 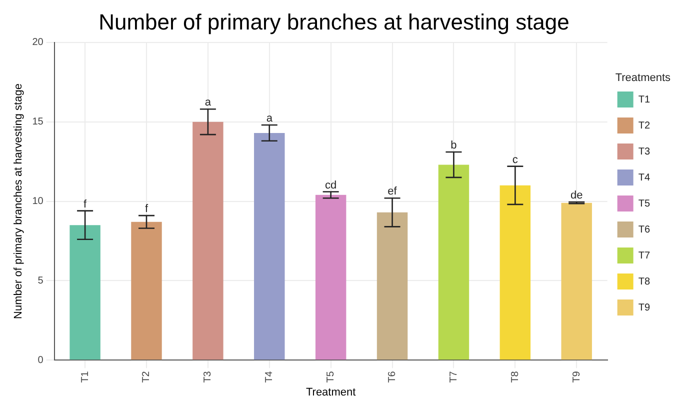 What do you see at coordinates (644, 178) in the screenshot?
I see `legend-label: T4` at bounding box center [644, 178].